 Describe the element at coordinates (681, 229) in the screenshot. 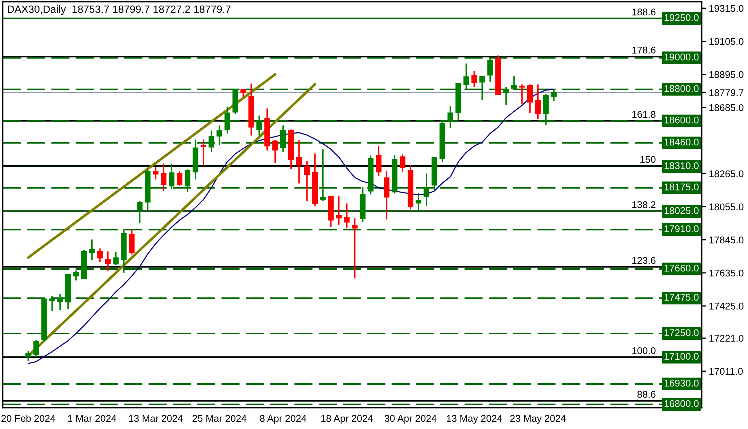

I see `ref-line-label: 17910.0` at that location.